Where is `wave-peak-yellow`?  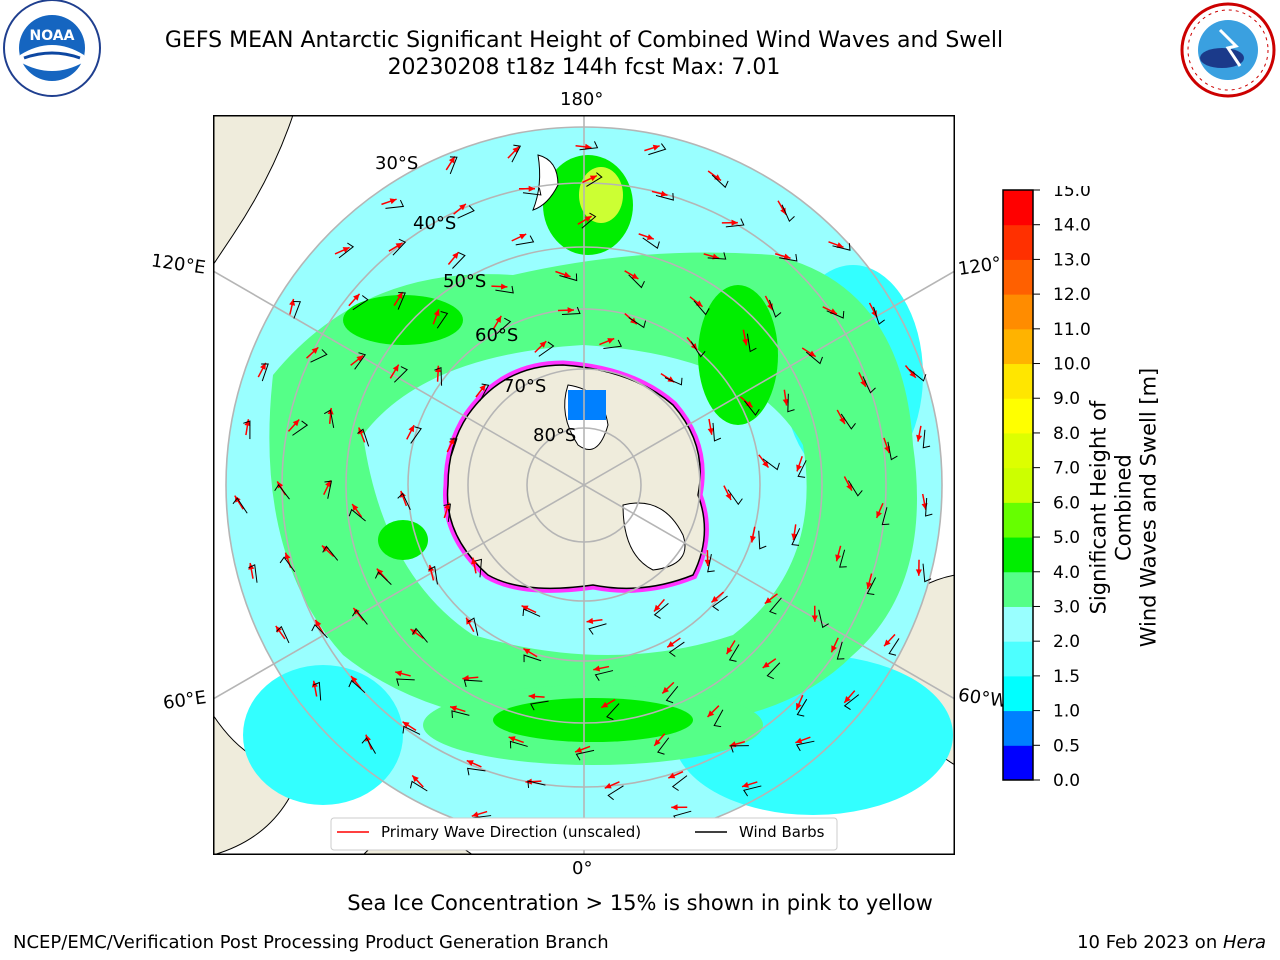
wave-peak-yellow is located at coordinates (601, 195).